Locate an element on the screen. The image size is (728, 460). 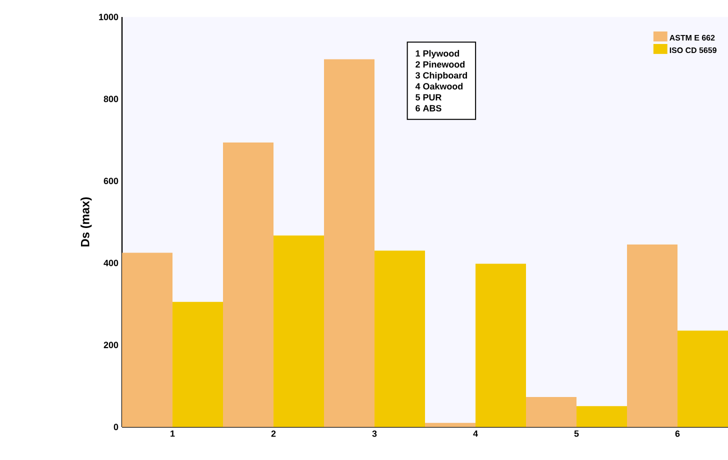
x-tick-label: 5 is located at coordinates (576, 433).